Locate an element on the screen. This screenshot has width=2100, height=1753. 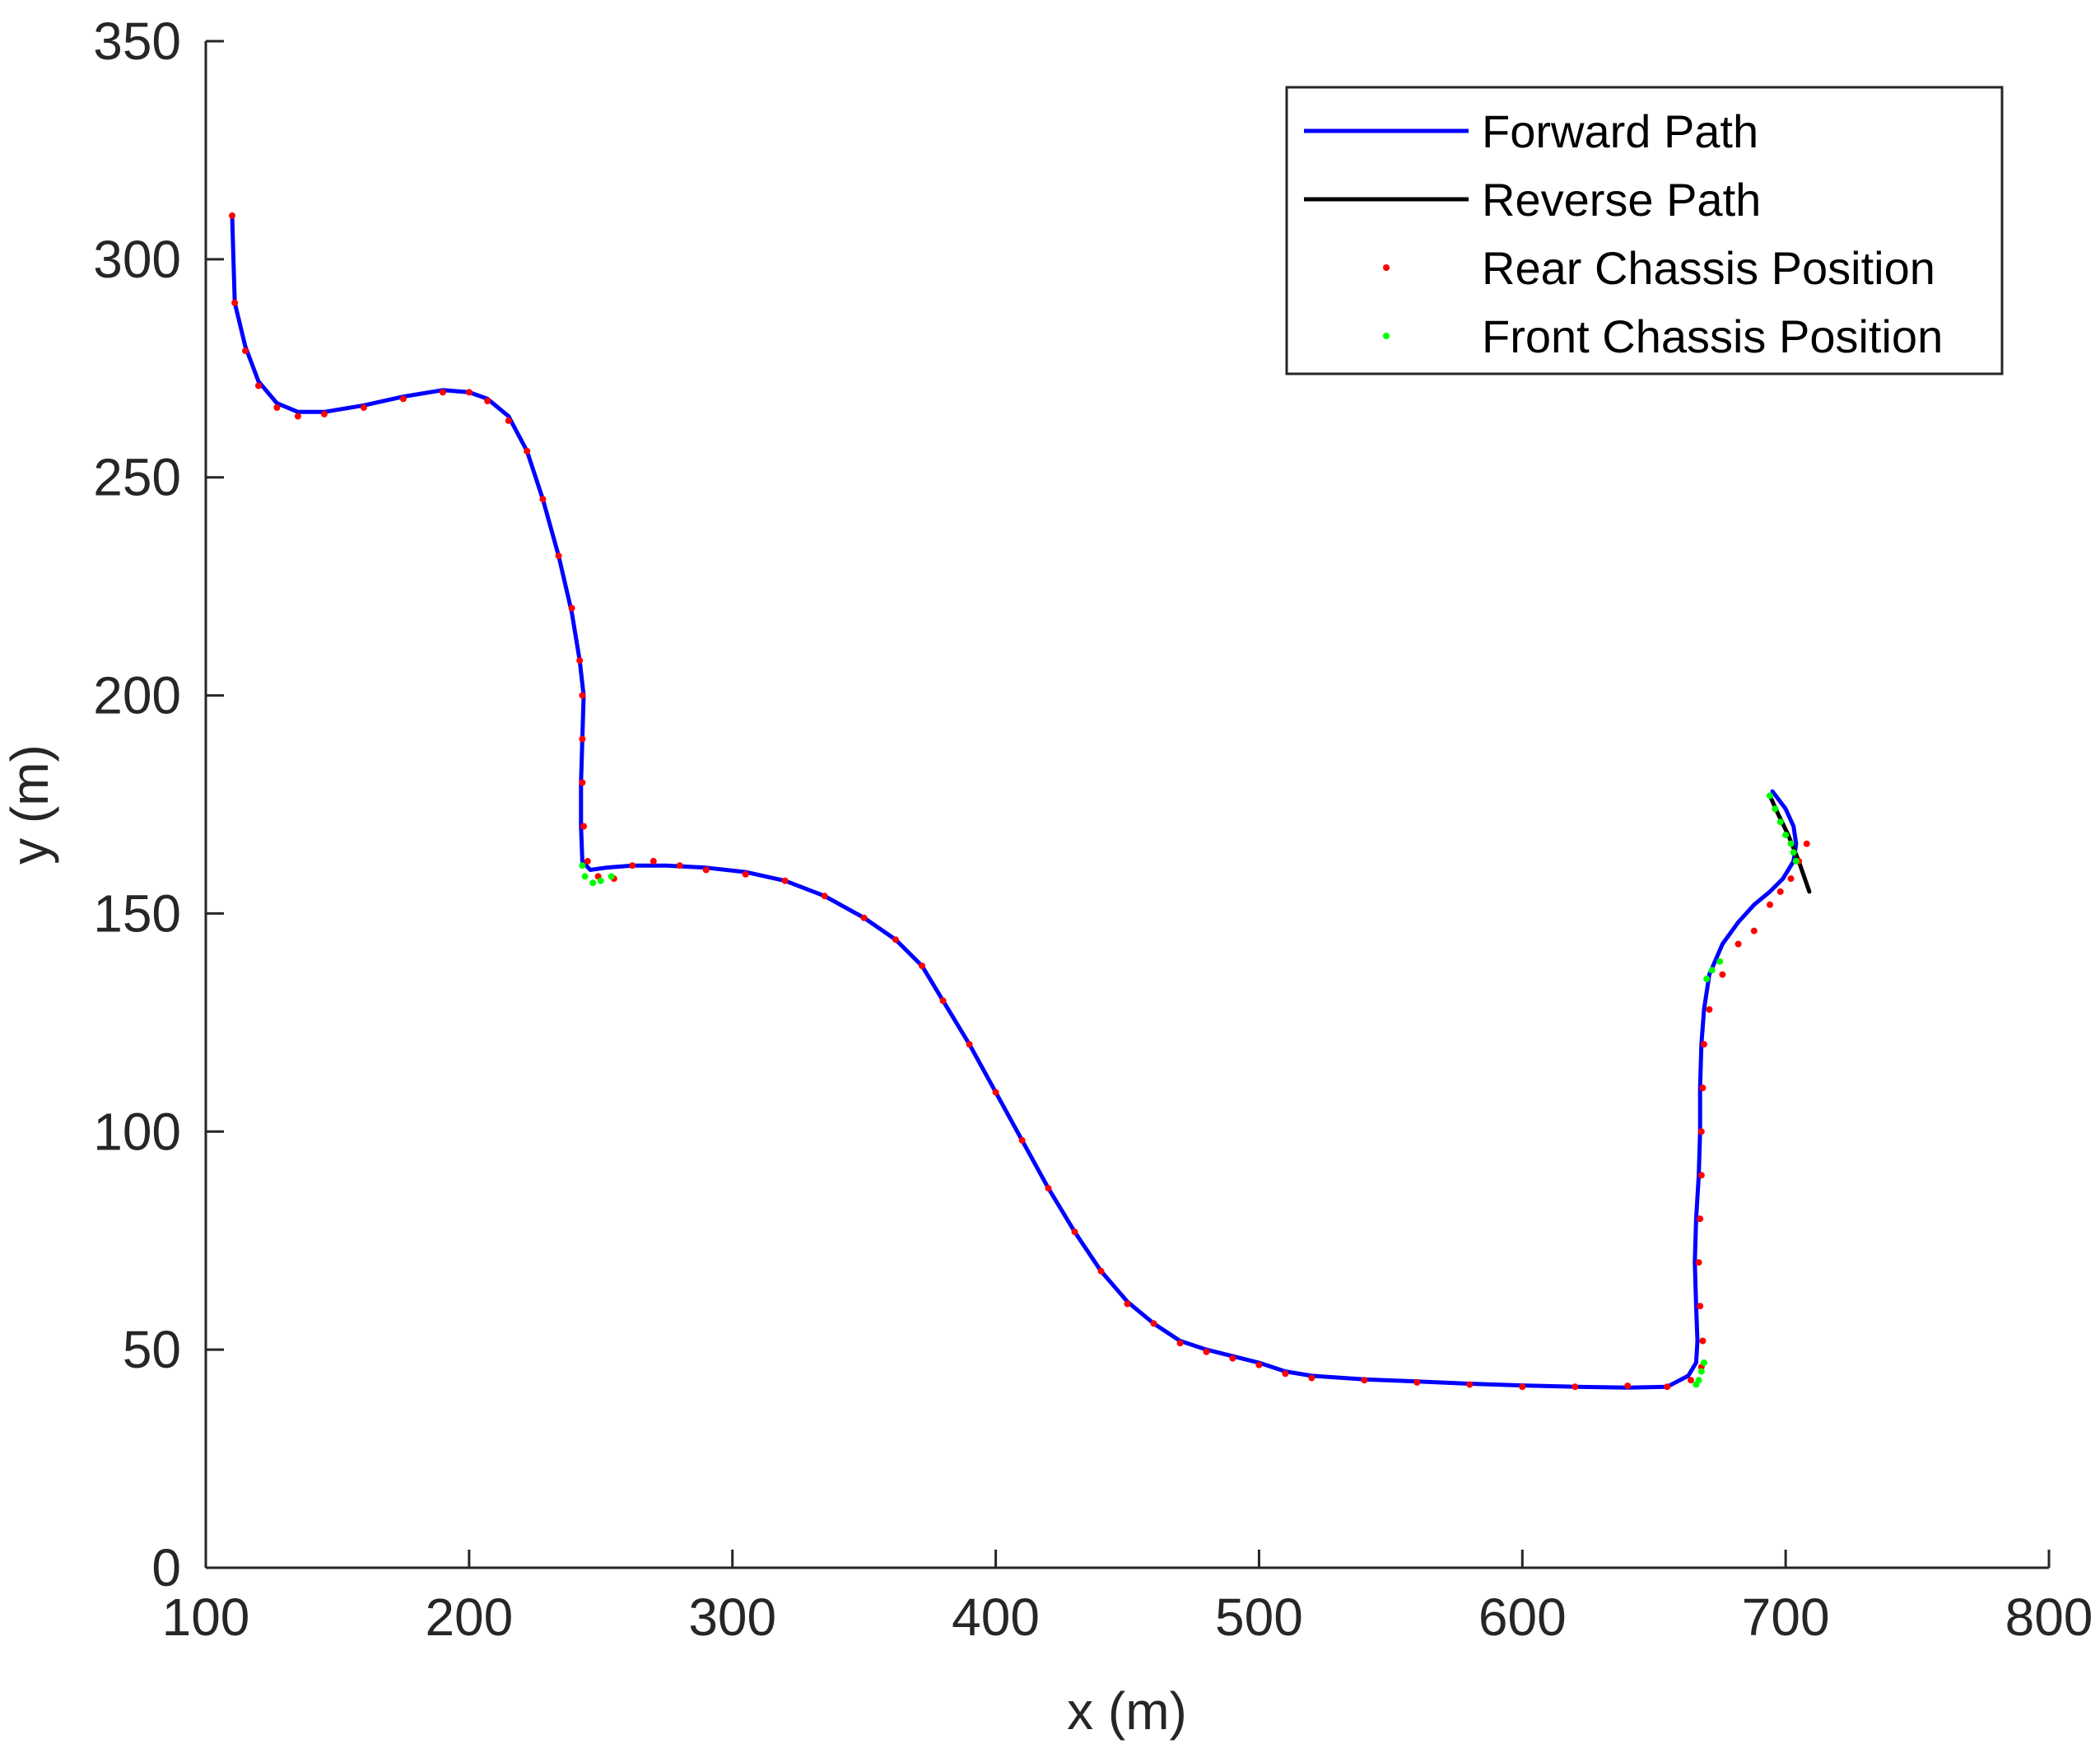
x-axis-label: x (m) is located at coordinates (1127, 1711).